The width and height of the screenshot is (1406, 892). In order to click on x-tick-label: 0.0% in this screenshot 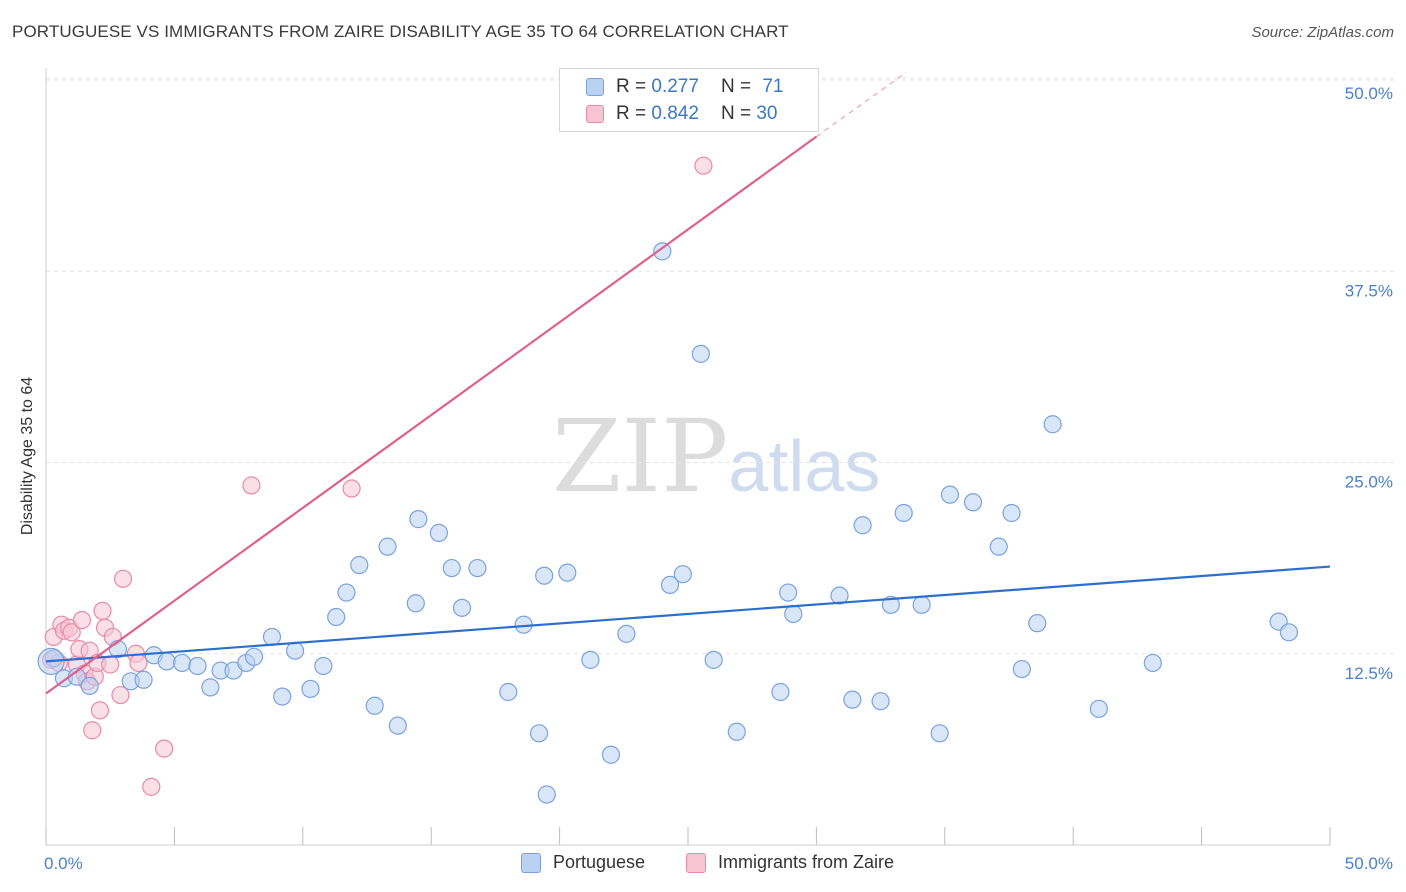, I will do `click(63, 863)`.